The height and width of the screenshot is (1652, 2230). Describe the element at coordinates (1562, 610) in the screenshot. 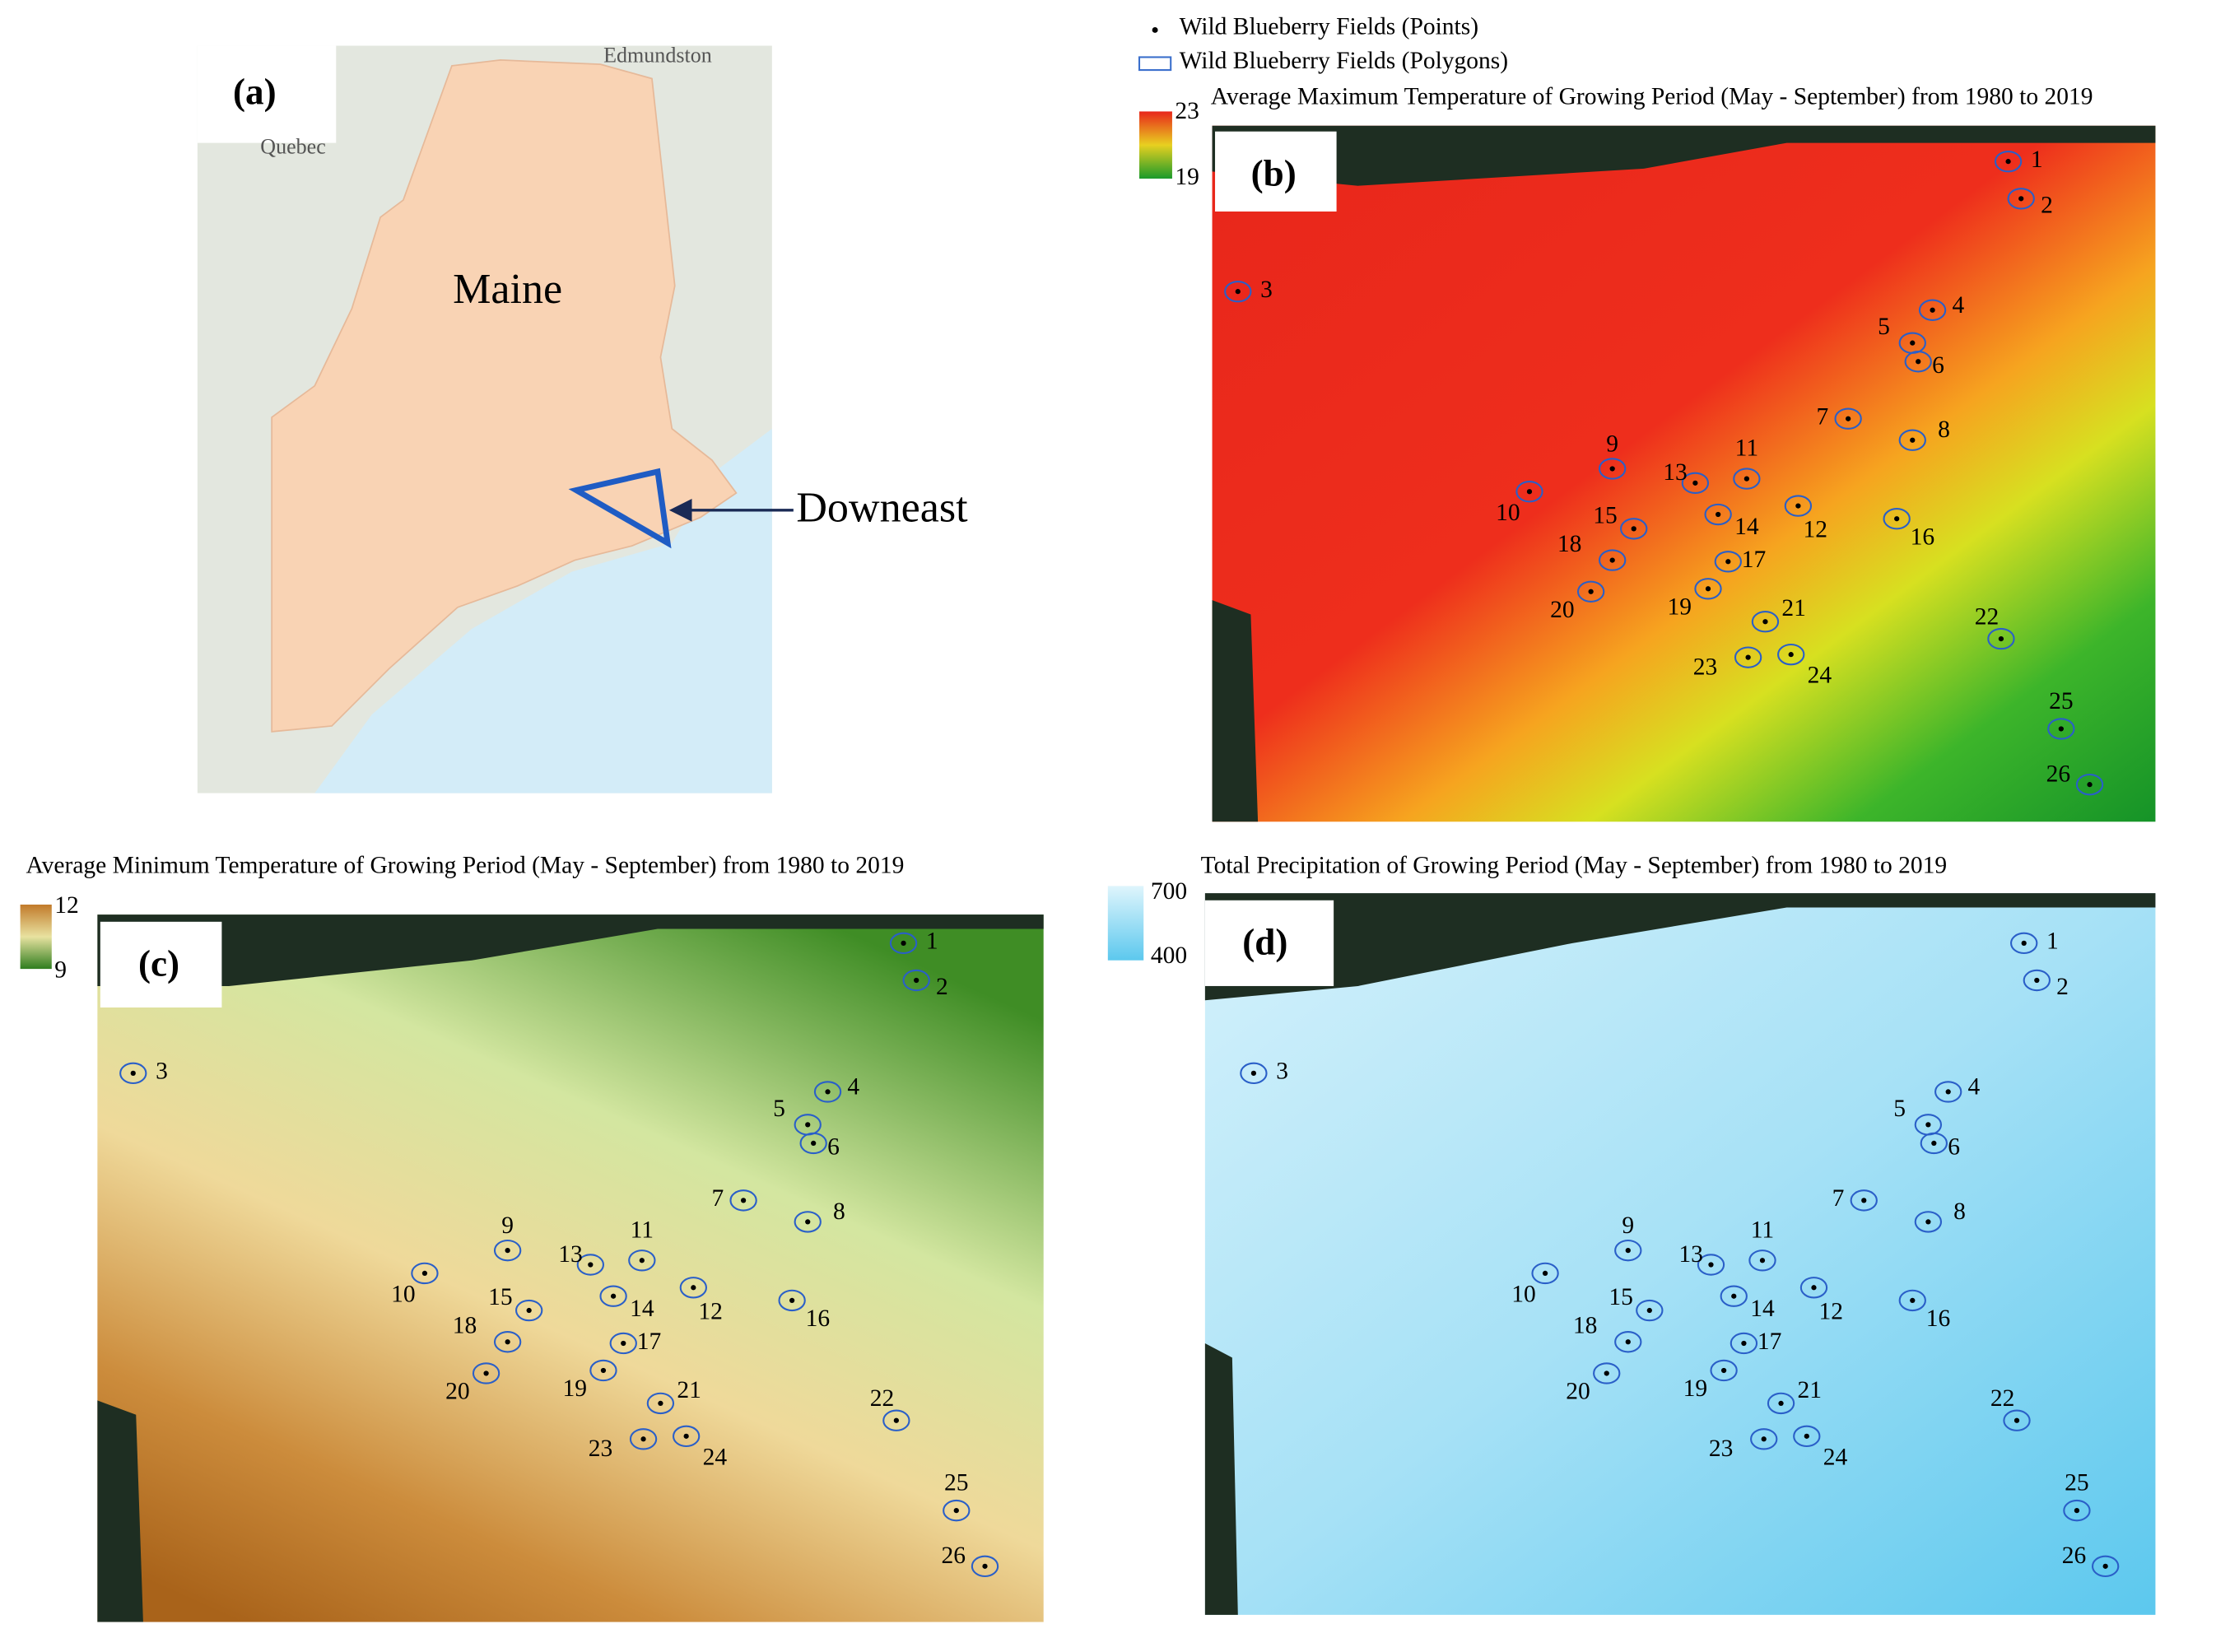

I see `field-label: 20` at that location.